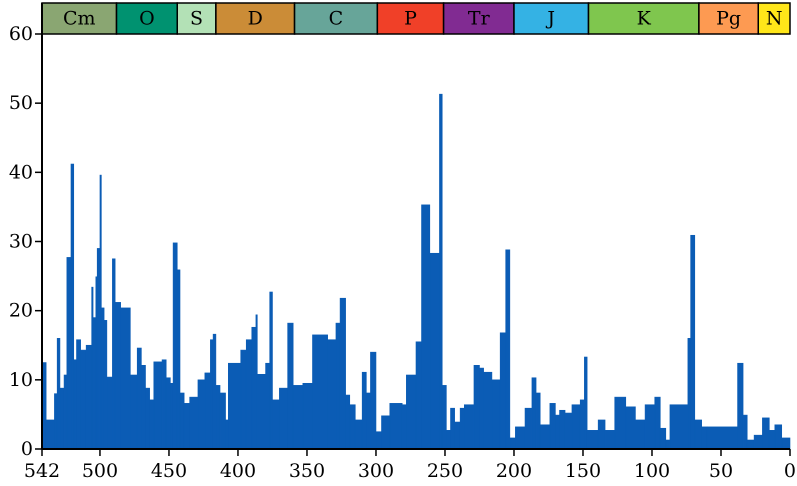 The height and width of the screenshot is (486, 797). What do you see at coordinates (100, 471) in the screenshot?
I see `x-tick-label: 500` at bounding box center [100, 471].